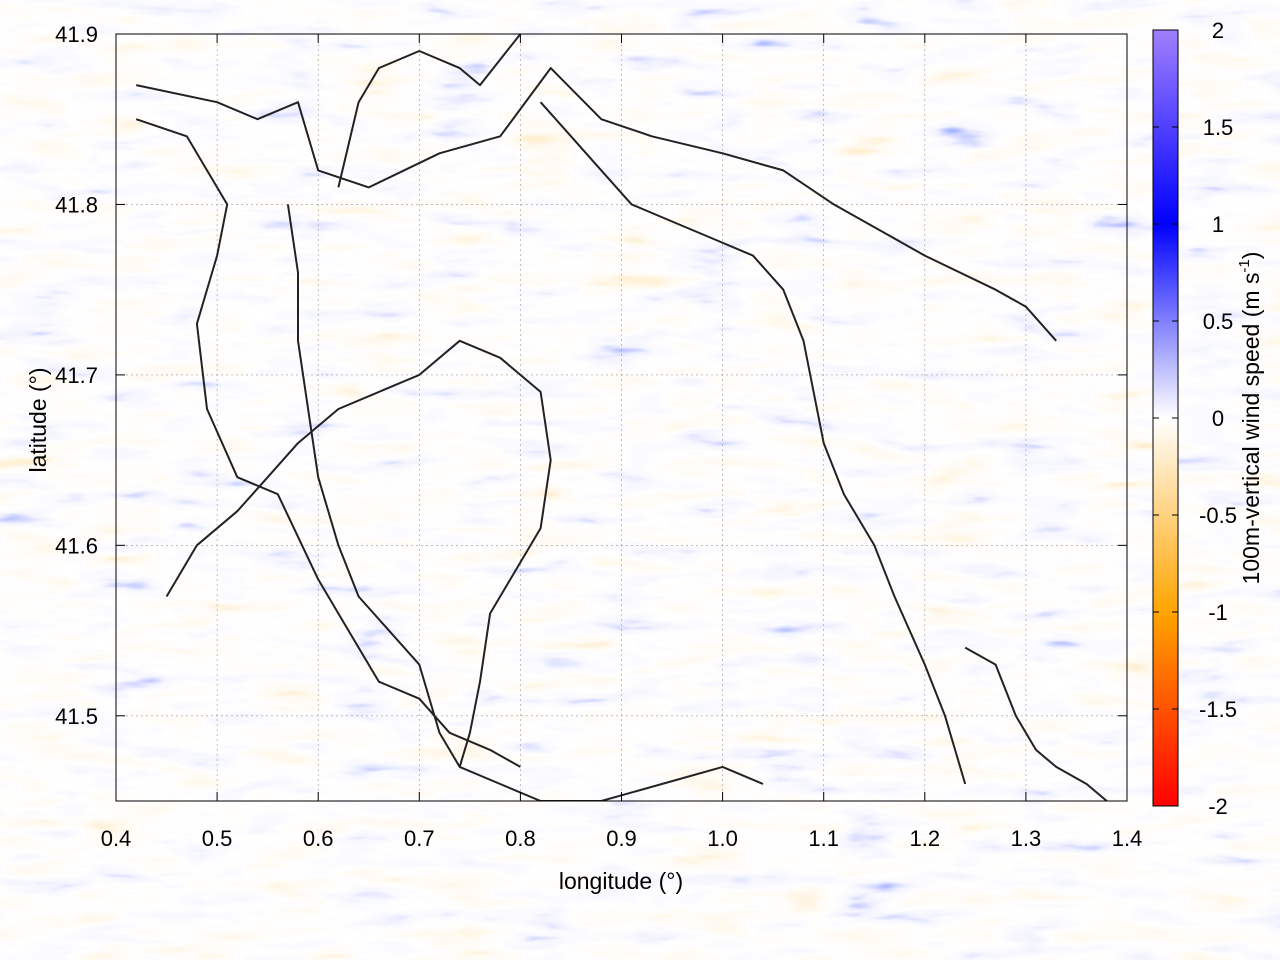 This screenshot has width=1280, height=960. I want to click on colorbar-tick-label: -2, so click(1218, 806).